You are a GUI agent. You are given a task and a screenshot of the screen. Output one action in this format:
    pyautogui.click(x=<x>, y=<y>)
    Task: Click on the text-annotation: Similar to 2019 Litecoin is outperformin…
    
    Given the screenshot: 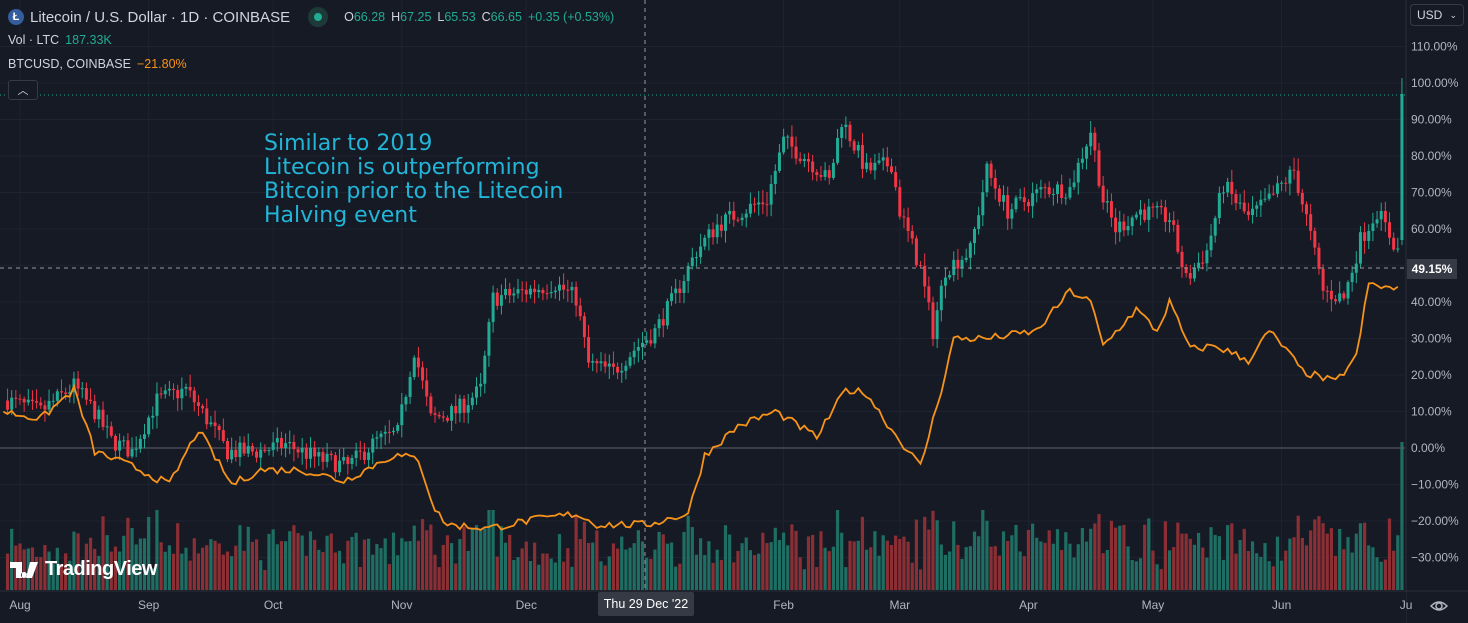 What is the action you would take?
    pyautogui.click(x=413, y=180)
    